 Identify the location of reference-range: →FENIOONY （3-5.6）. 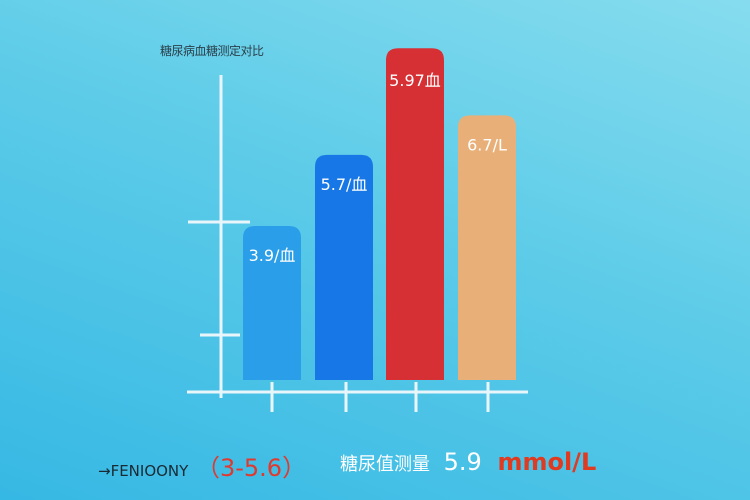
(202, 465).